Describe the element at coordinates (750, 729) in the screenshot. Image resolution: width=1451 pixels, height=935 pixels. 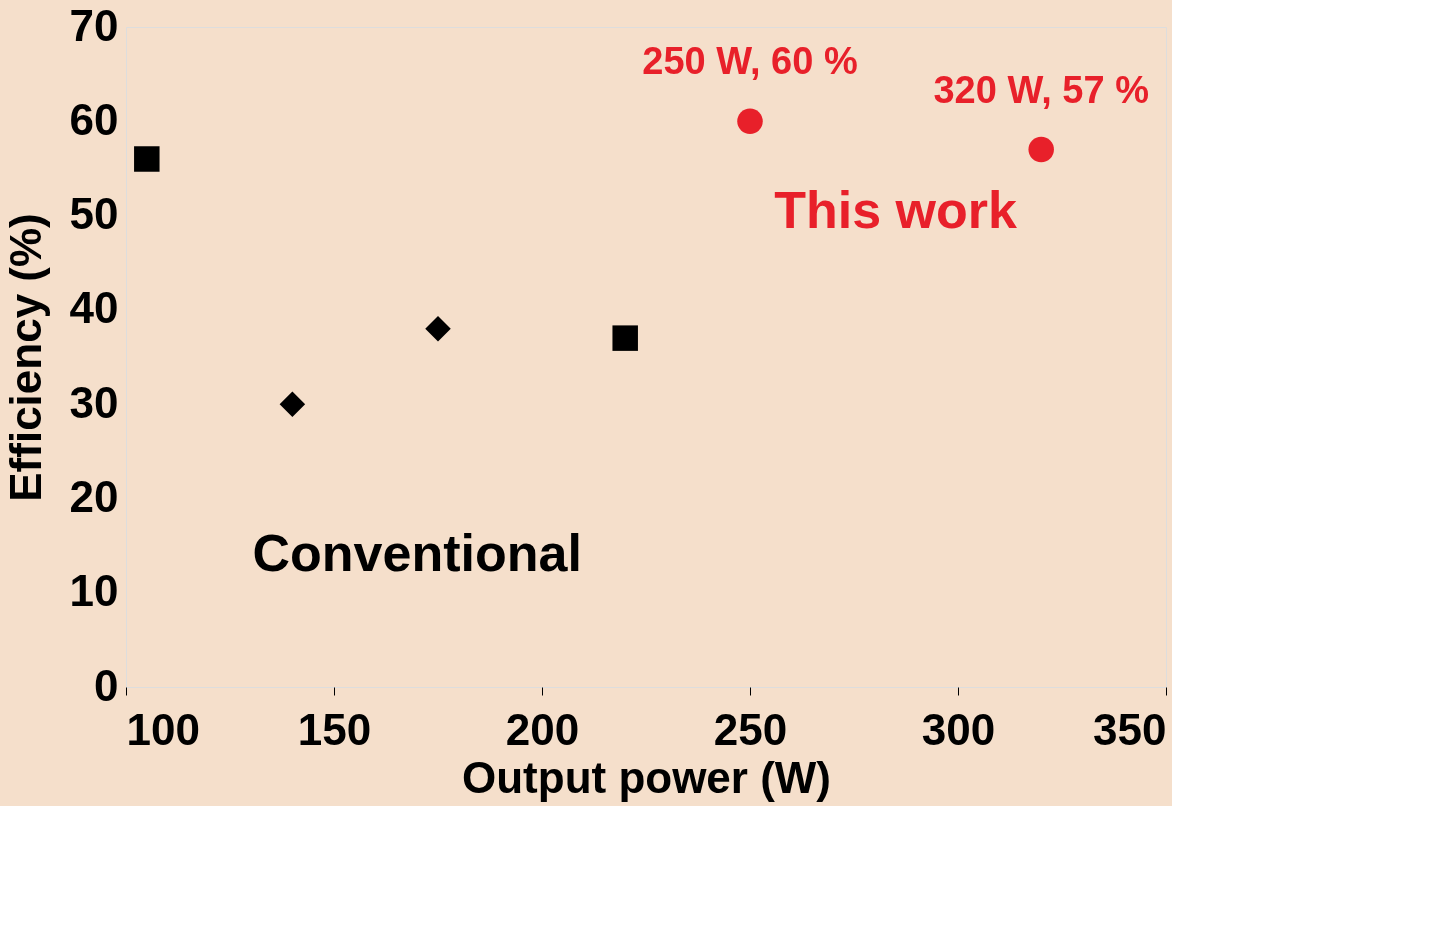
I see `x-tick-label: 250` at that location.